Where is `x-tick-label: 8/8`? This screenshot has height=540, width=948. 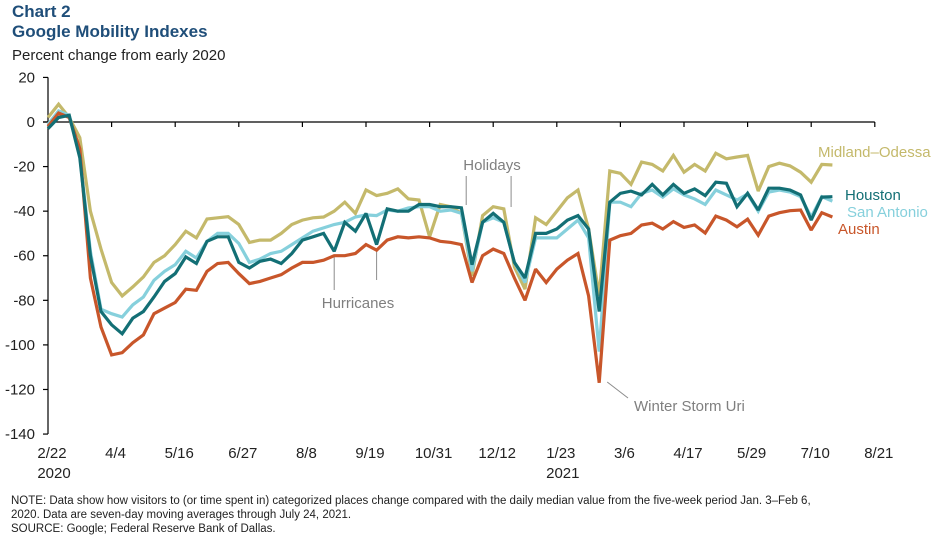 x-tick-label: 8/8 is located at coordinates (306, 453).